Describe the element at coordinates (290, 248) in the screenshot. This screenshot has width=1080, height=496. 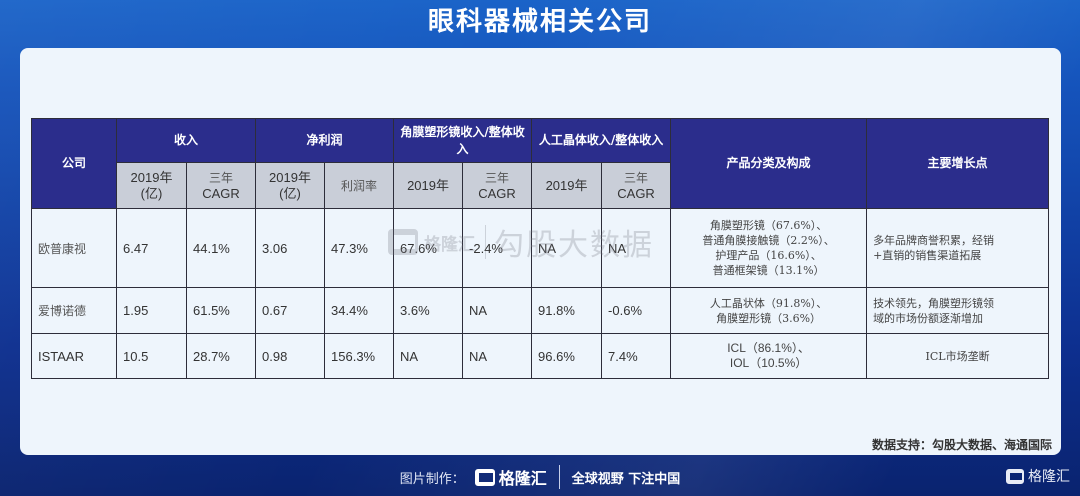
I see `net-profit-2019: 3.06` at that location.